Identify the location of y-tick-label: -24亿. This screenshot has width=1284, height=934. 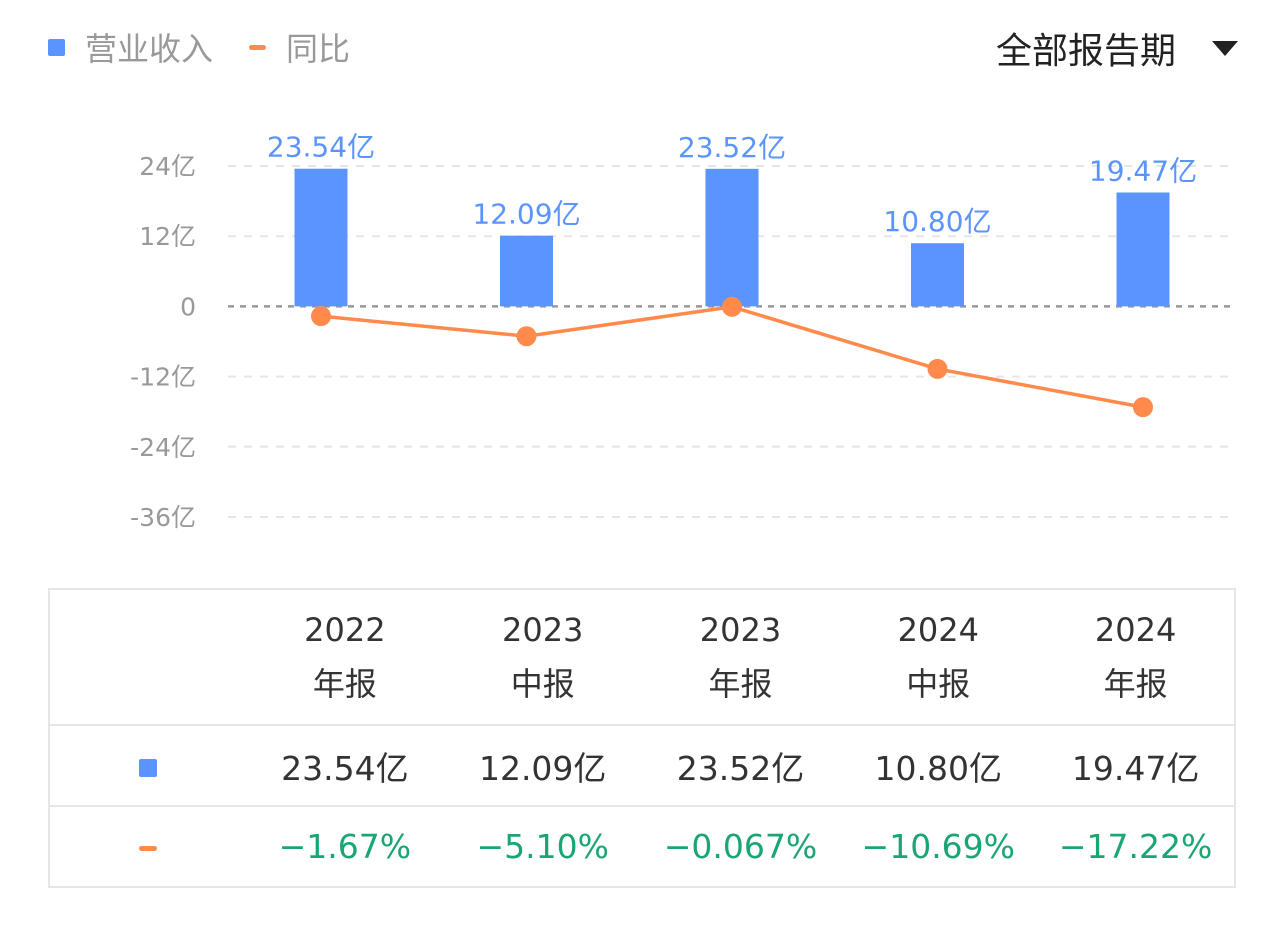
(163, 447).